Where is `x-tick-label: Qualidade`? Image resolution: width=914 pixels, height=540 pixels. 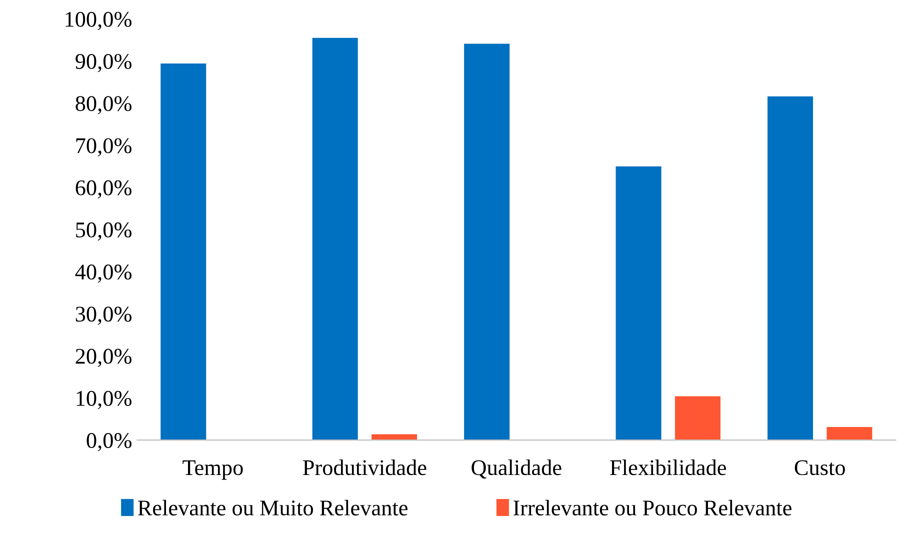 x-tick-label: Qualidade is located at coordinates (517, 469).